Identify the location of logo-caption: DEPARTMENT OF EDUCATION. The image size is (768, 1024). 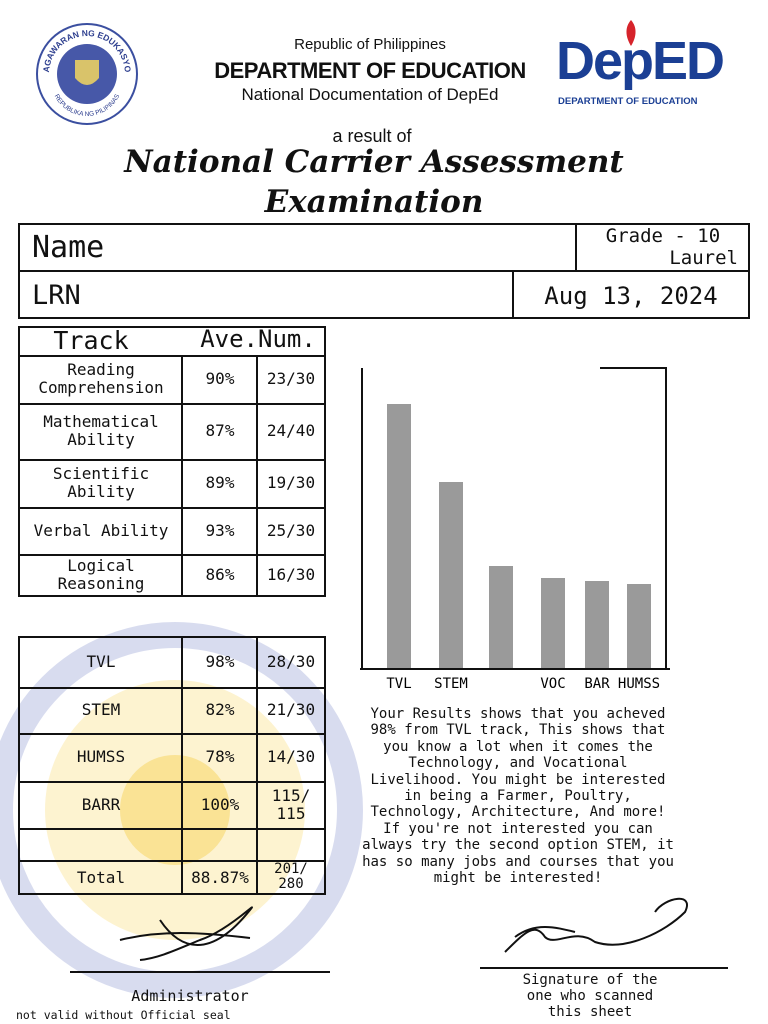
(628, 101).